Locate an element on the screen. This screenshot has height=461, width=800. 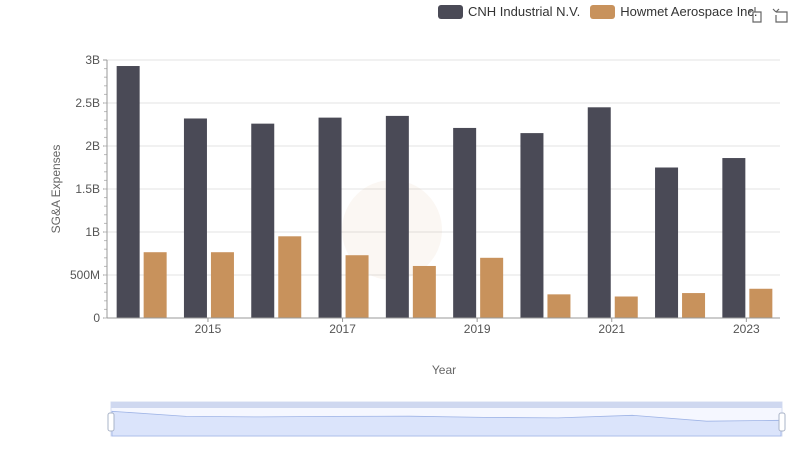
y-tick-label: 1B is located at coordinates (92, 232).